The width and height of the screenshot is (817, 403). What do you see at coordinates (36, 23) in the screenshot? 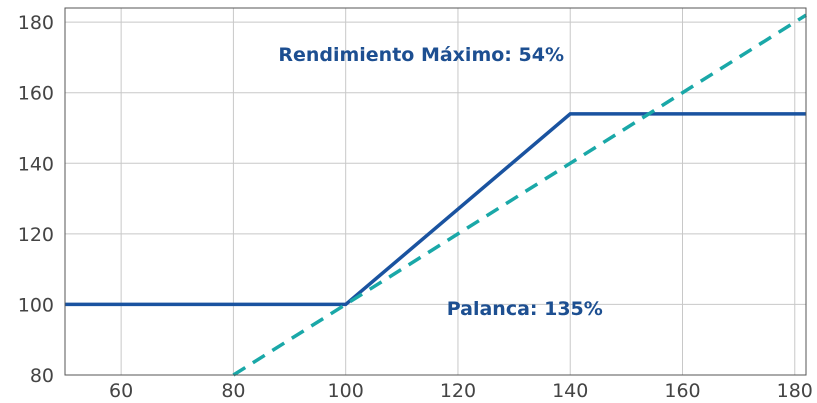
I see `y-tick-label: 180` at bounding box center [36, 23].